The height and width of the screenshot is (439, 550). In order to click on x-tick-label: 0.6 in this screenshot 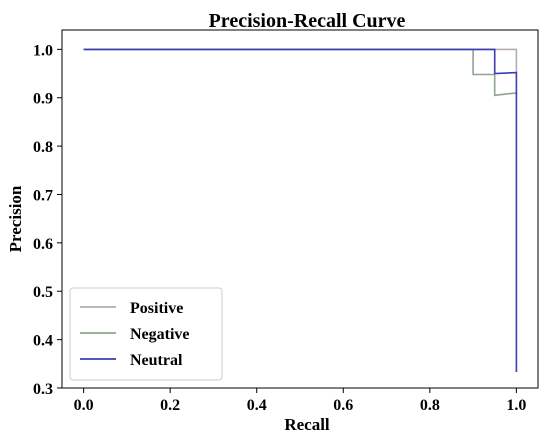, I will do `click(343, 405)`.